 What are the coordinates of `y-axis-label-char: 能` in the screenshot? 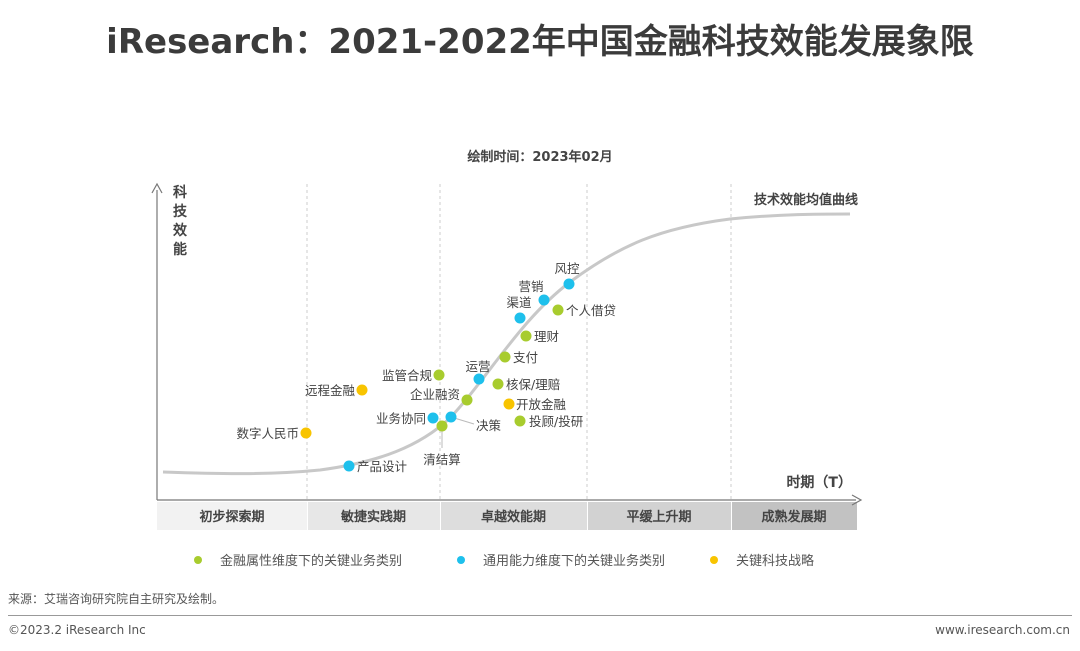 It's located at (180, 249).